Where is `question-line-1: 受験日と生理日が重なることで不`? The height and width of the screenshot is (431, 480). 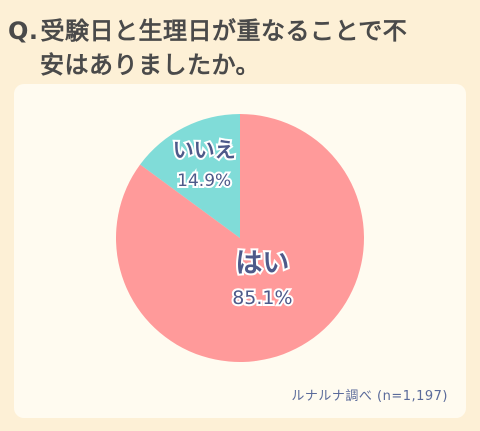
question-line-1: 受験日と生理日が重なることで不 is located at coordinates (224, 31).